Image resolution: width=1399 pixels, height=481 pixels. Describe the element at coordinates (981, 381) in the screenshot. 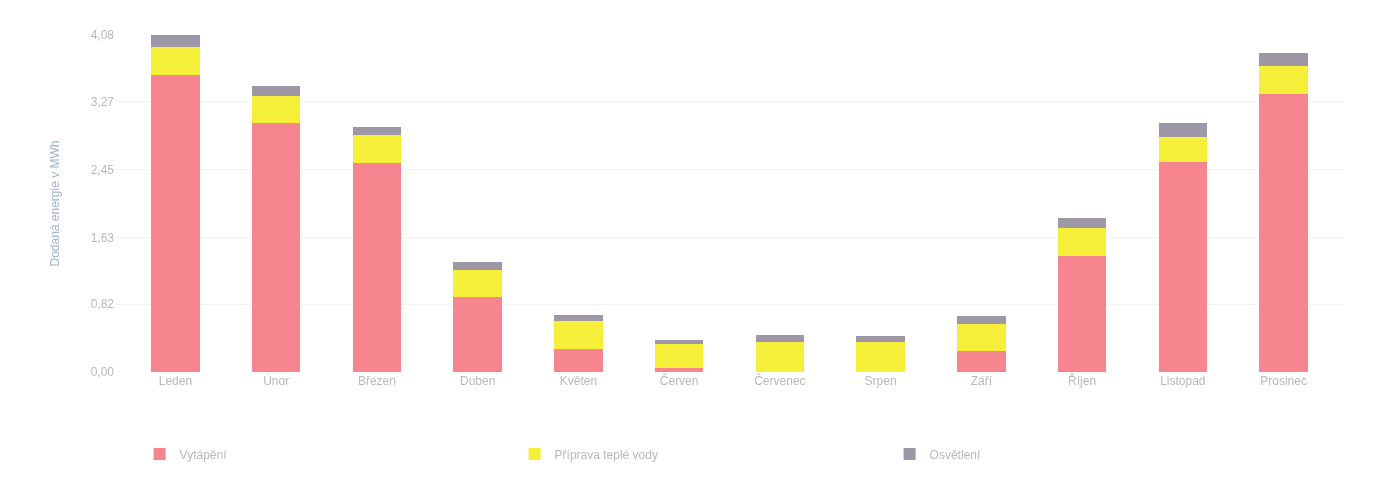

I see `x-tick-label: Září` at that location.